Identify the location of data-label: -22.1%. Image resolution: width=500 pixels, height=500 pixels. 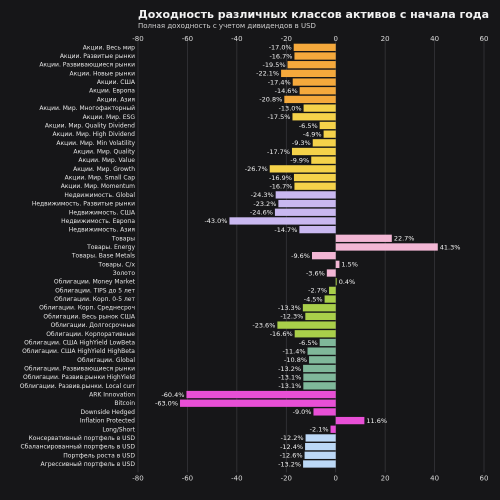
(267, 74).